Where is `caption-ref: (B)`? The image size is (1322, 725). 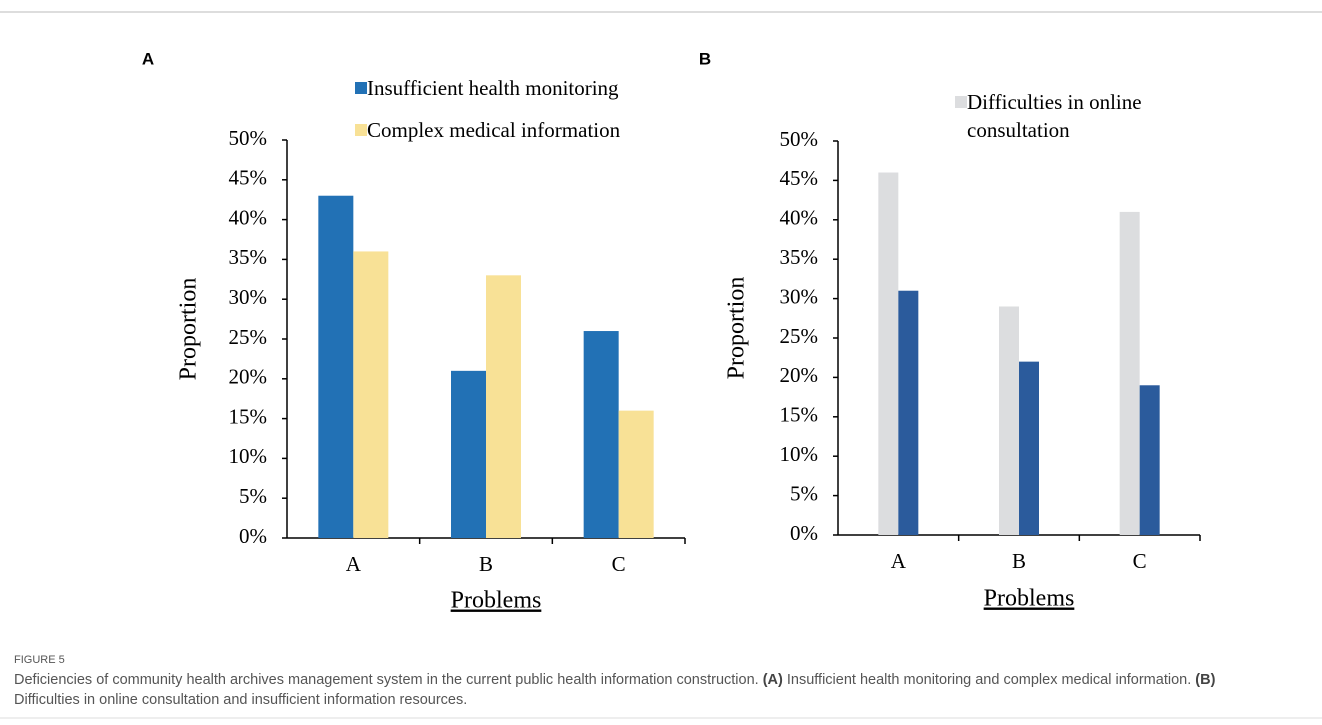 caption-ref: (B) is located at coordinates (1205, 680).